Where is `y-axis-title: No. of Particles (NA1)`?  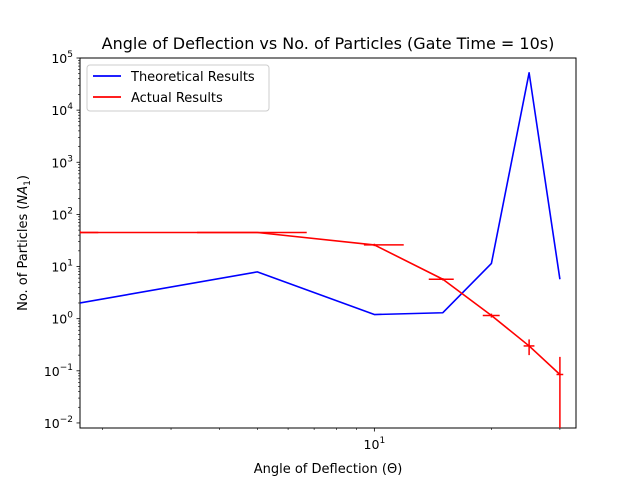
y-axis-title: No. of Particles (NA1) is located at coordinates (24, 243).